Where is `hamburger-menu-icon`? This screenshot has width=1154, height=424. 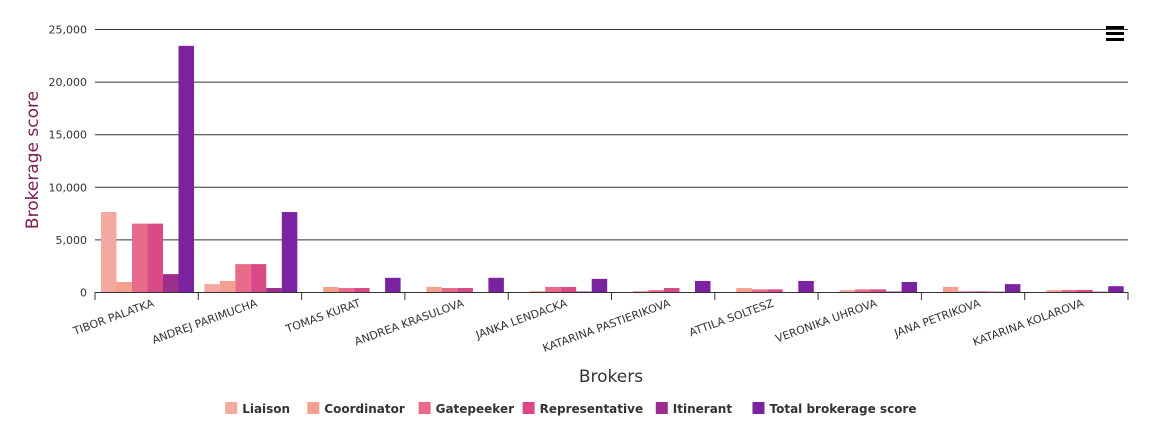
hamburger-menu-icon is located at coordinates (1115, 33).